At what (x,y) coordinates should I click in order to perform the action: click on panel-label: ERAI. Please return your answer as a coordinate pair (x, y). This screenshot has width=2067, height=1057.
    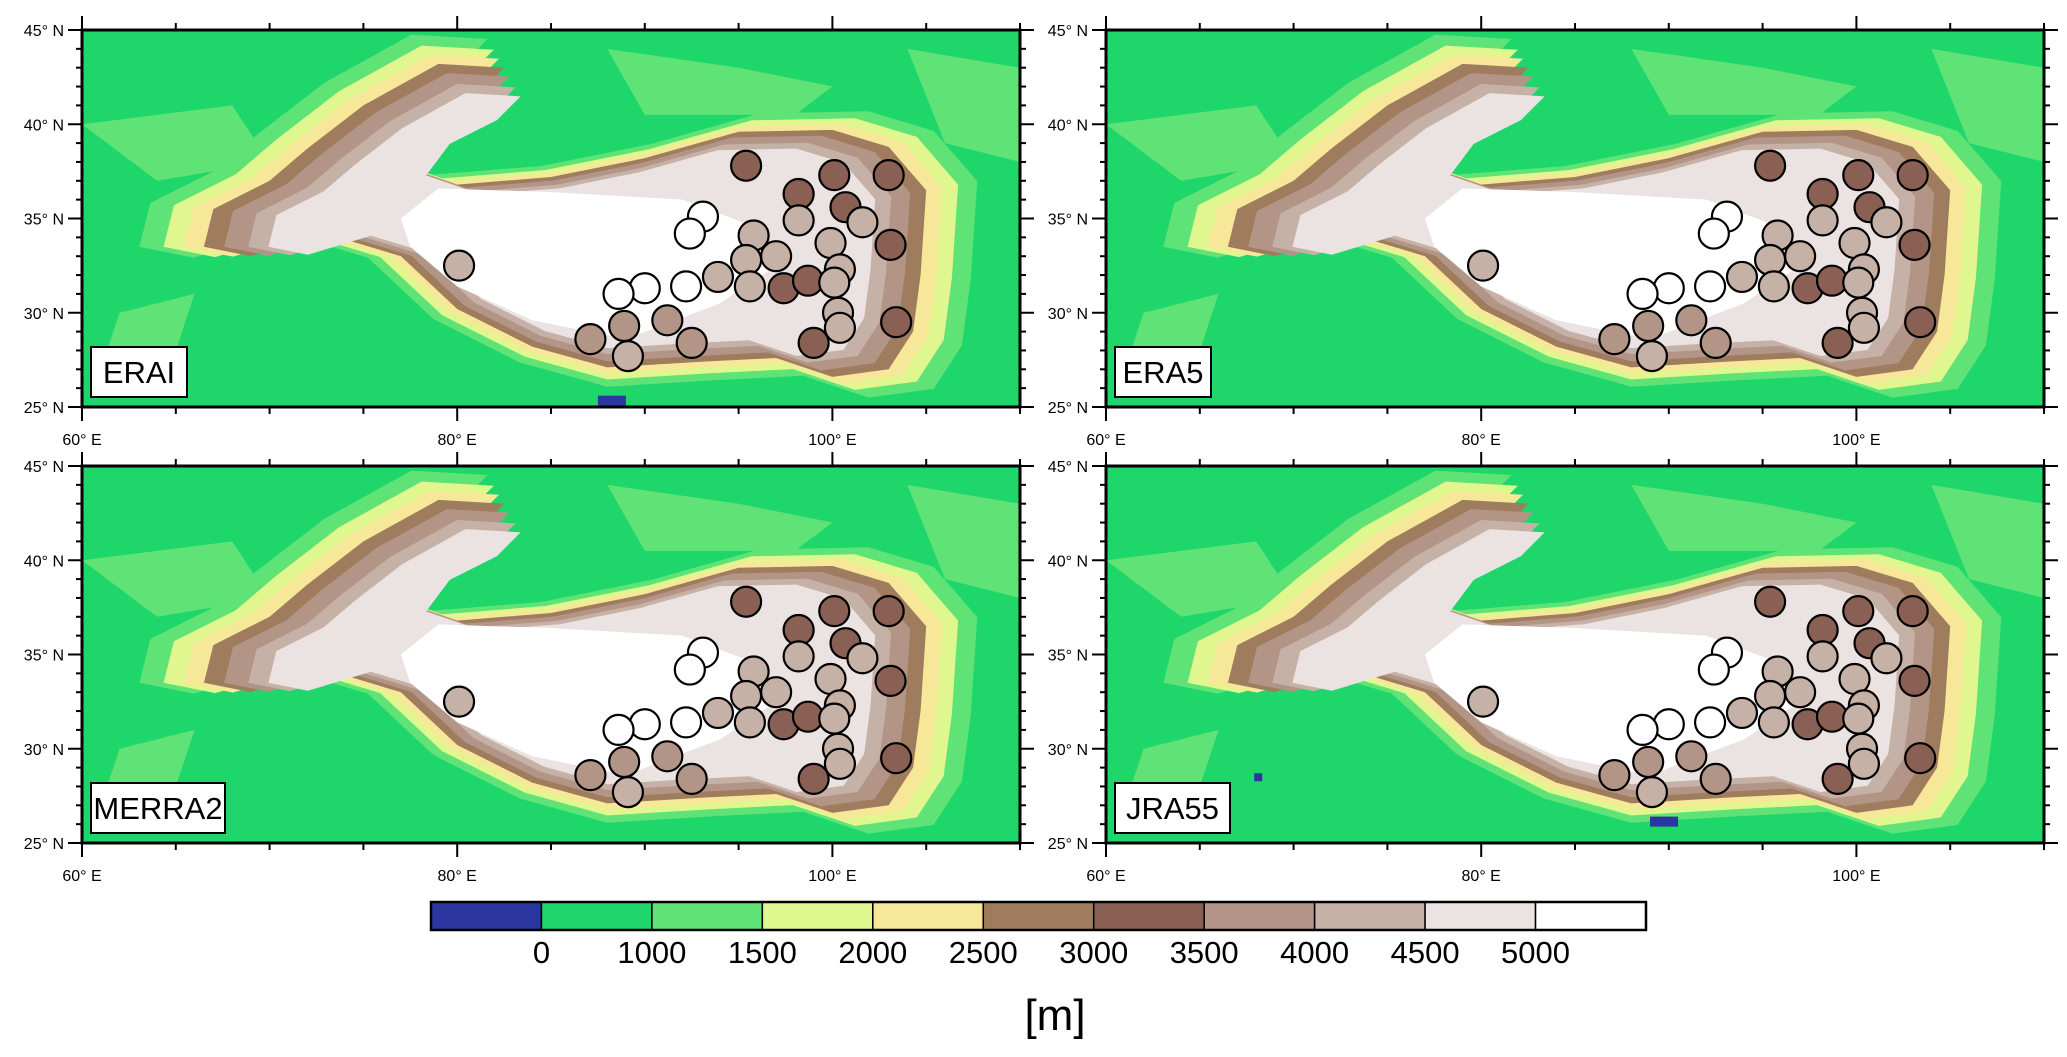
    Looking at the image, I should click on (139, 372).